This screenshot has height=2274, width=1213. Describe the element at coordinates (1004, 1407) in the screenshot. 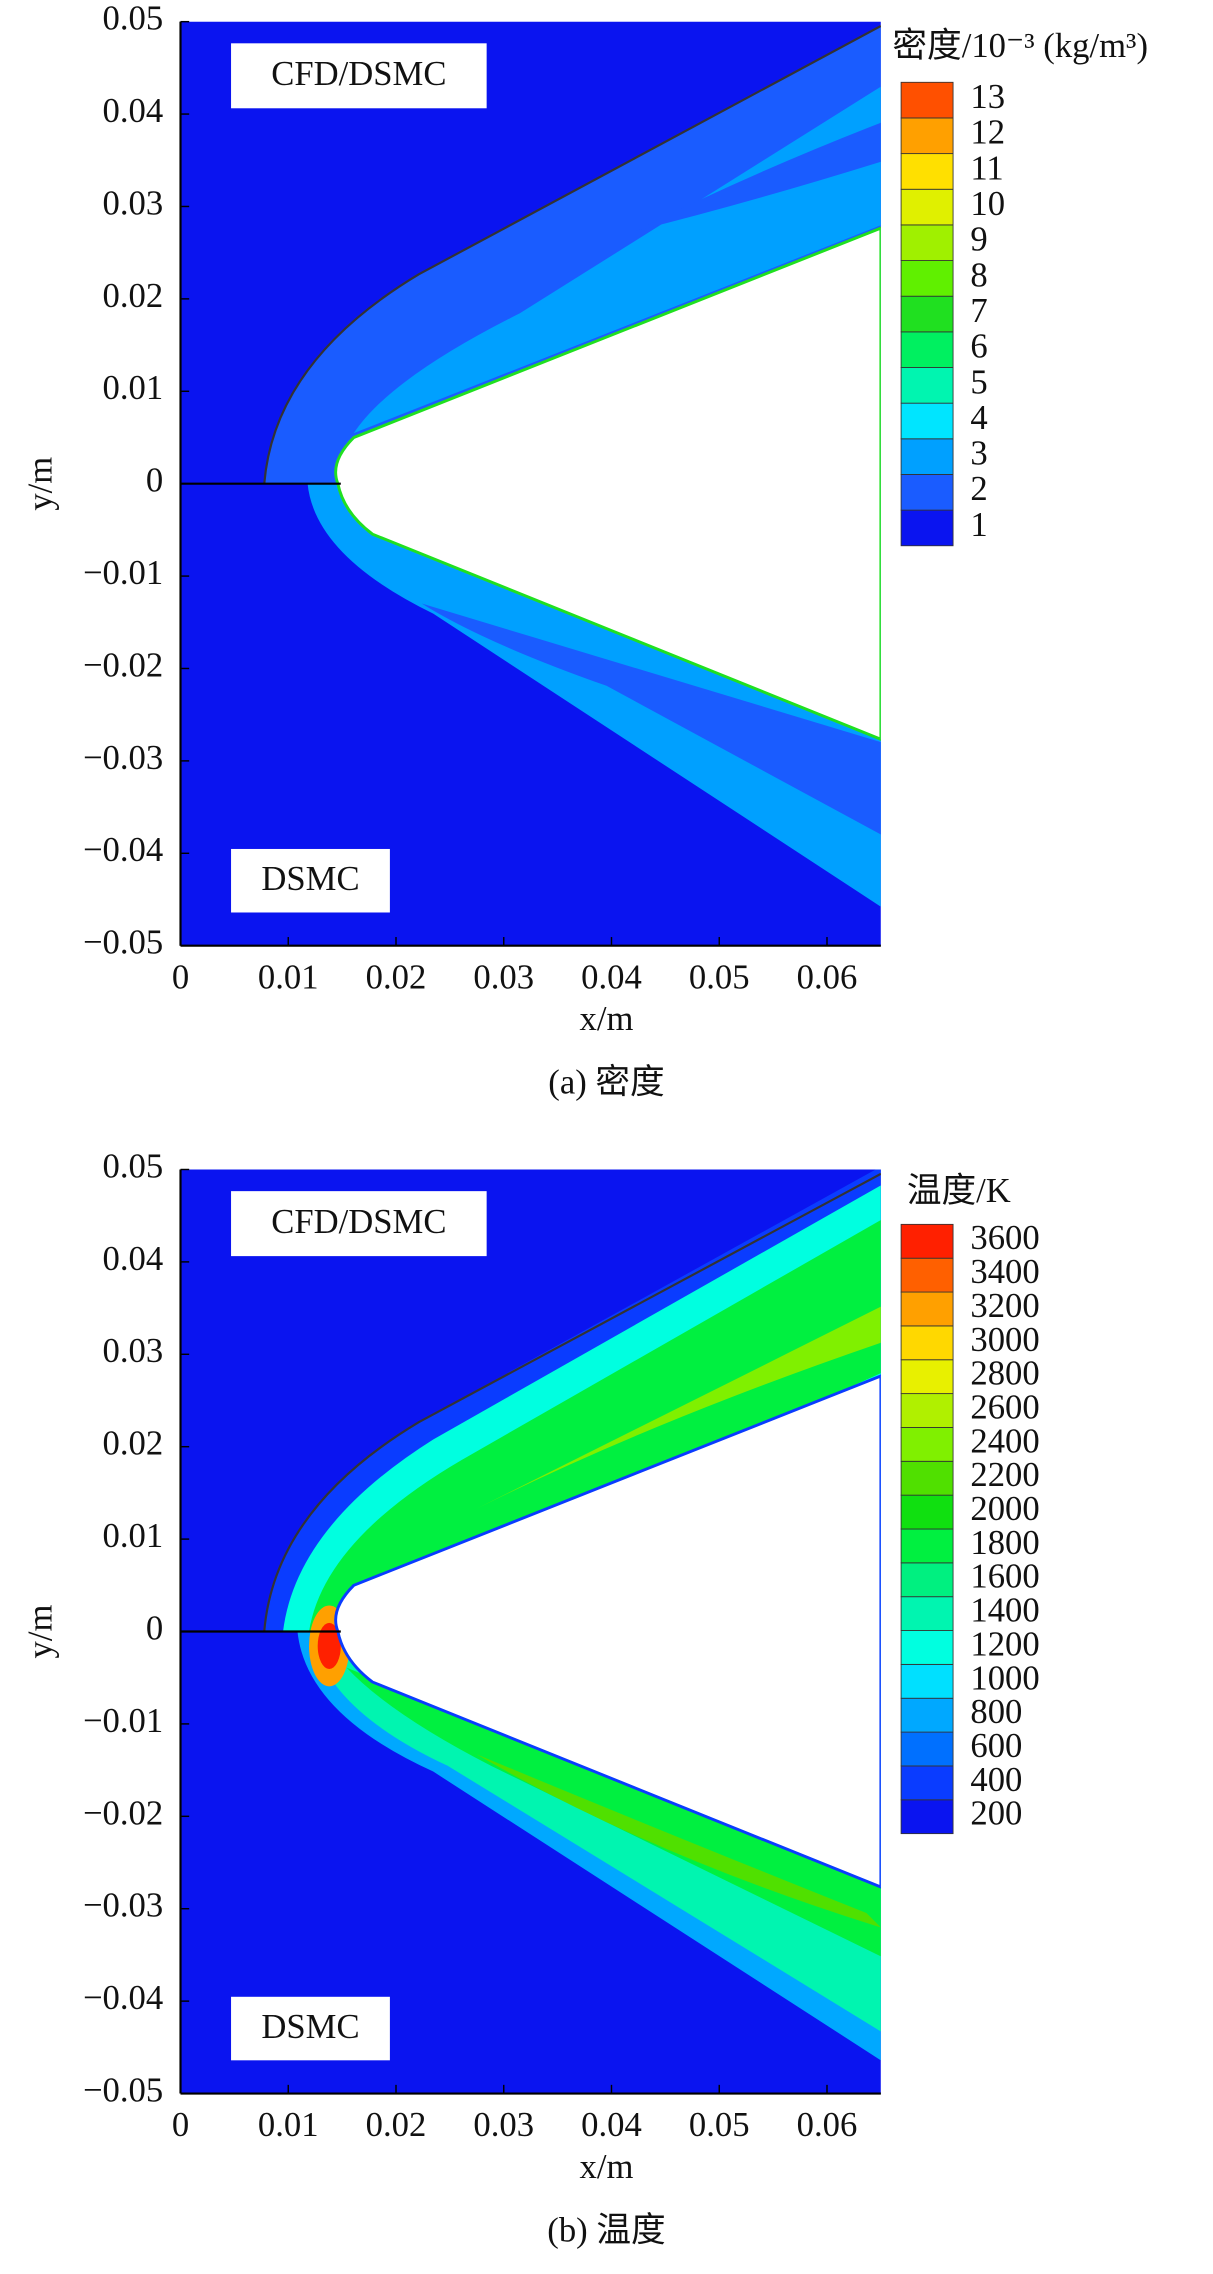

I see `colorbar-label: 2600` at that location.